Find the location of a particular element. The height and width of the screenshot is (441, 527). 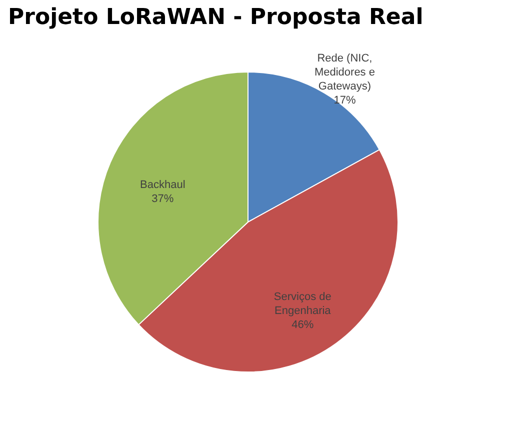

chart-title: Projeto LoRaWAN - Proposta Real is located at coordinates (216, 17).